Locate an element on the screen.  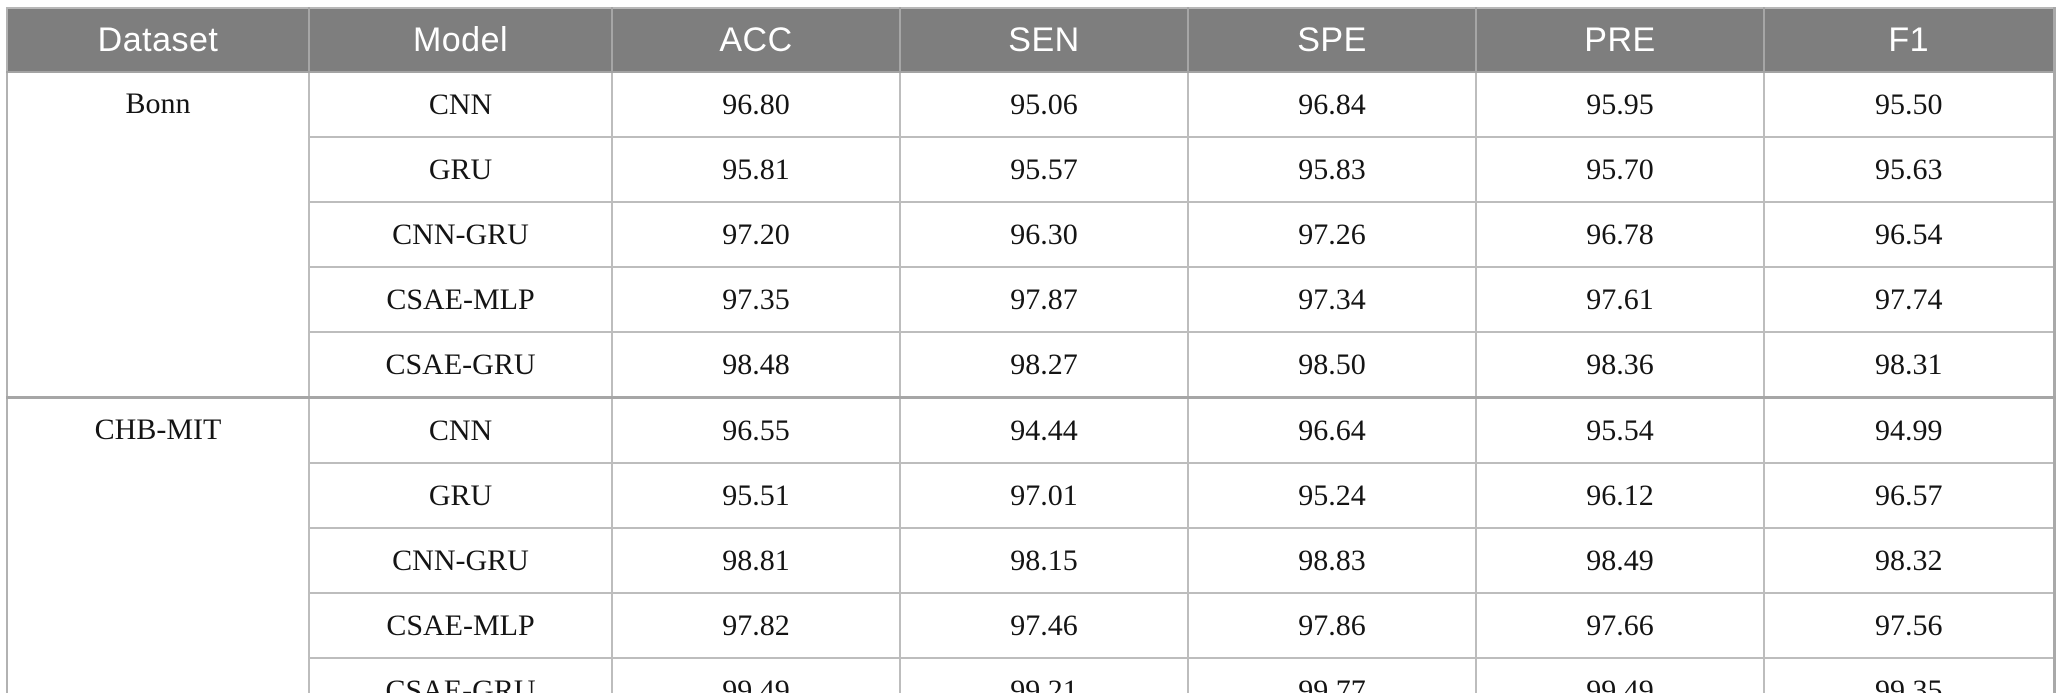
metric-value-cell: 97.01 is located at coordinates (1043, 495).